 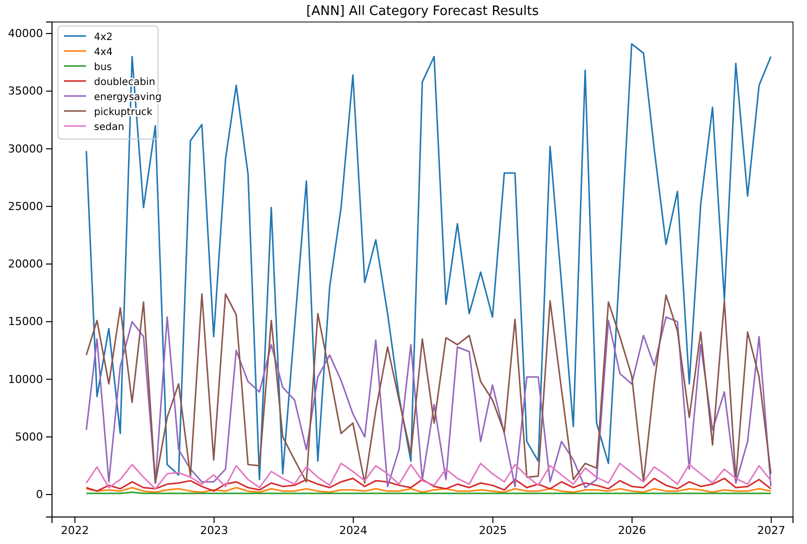 I want to click on y-tick-label: 30000, so click(x=25, y=149).